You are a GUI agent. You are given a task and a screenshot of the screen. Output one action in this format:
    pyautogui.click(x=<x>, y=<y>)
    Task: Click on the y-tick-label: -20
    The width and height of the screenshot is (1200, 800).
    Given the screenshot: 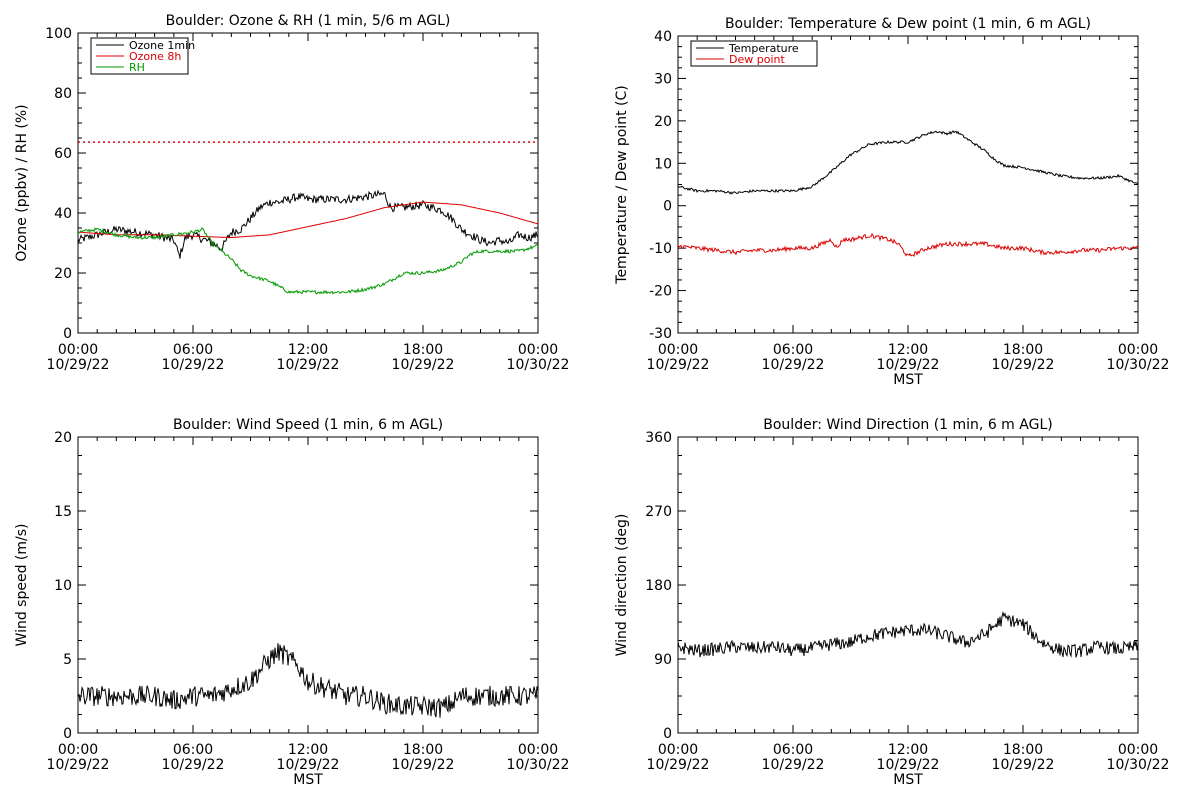 What is the action you would take?
    pyautogui.click(x=660, y=292)
    